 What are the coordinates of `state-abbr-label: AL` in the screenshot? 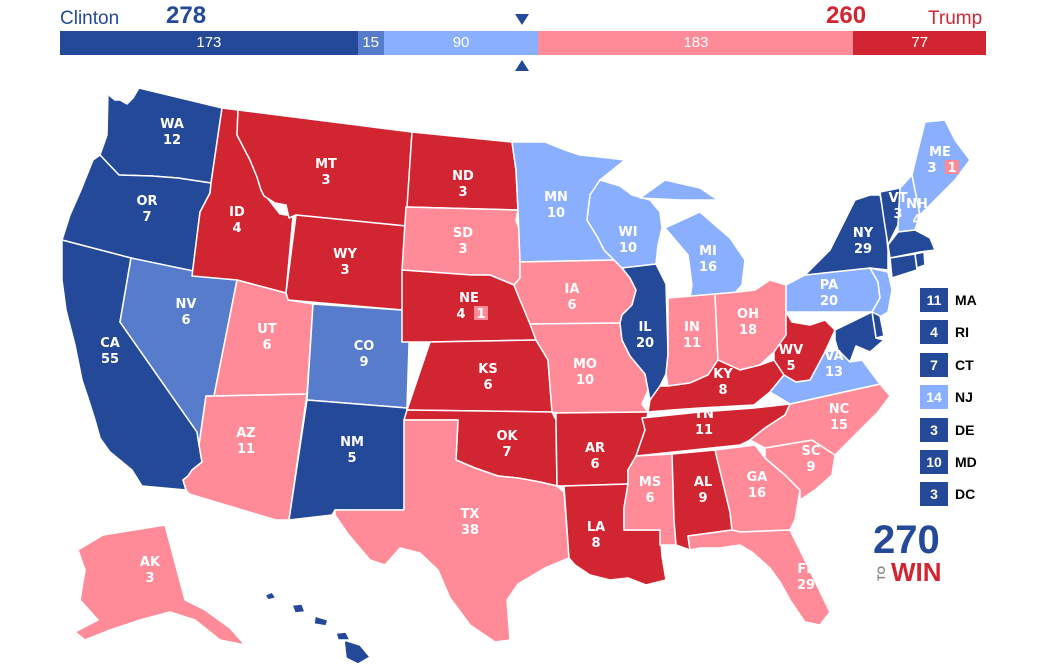 It's located at (703, 482).